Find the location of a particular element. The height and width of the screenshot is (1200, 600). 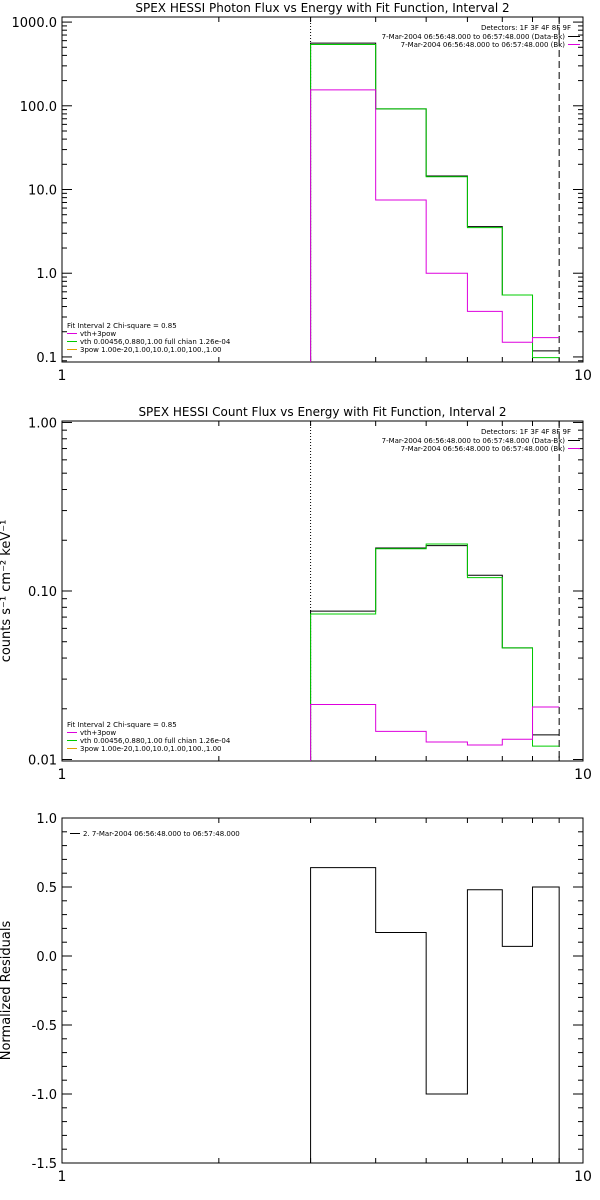

y-tick-label: -1.5 is located at coordinates (44, 1164).